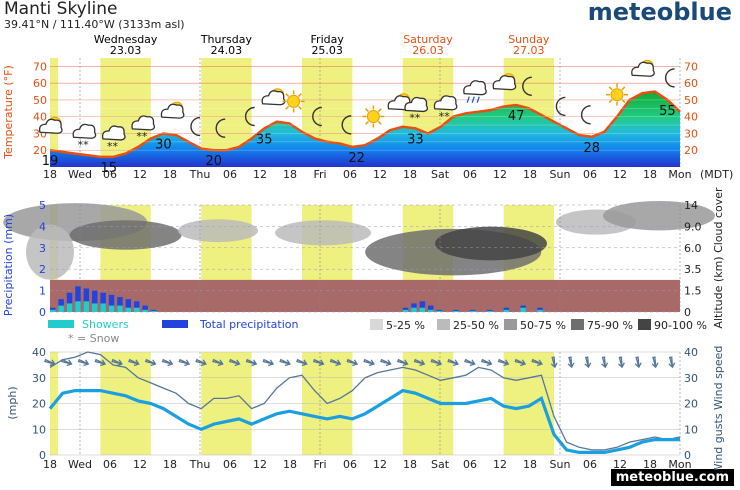 The width and height of the screenshot is (740, 490). I want to click on rain-drop, so click(478, 99).